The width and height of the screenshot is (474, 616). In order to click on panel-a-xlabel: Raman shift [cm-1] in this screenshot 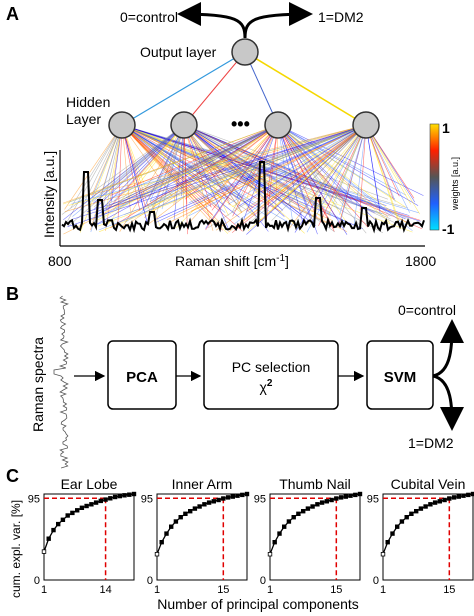, I will do `click(232, 261)`.